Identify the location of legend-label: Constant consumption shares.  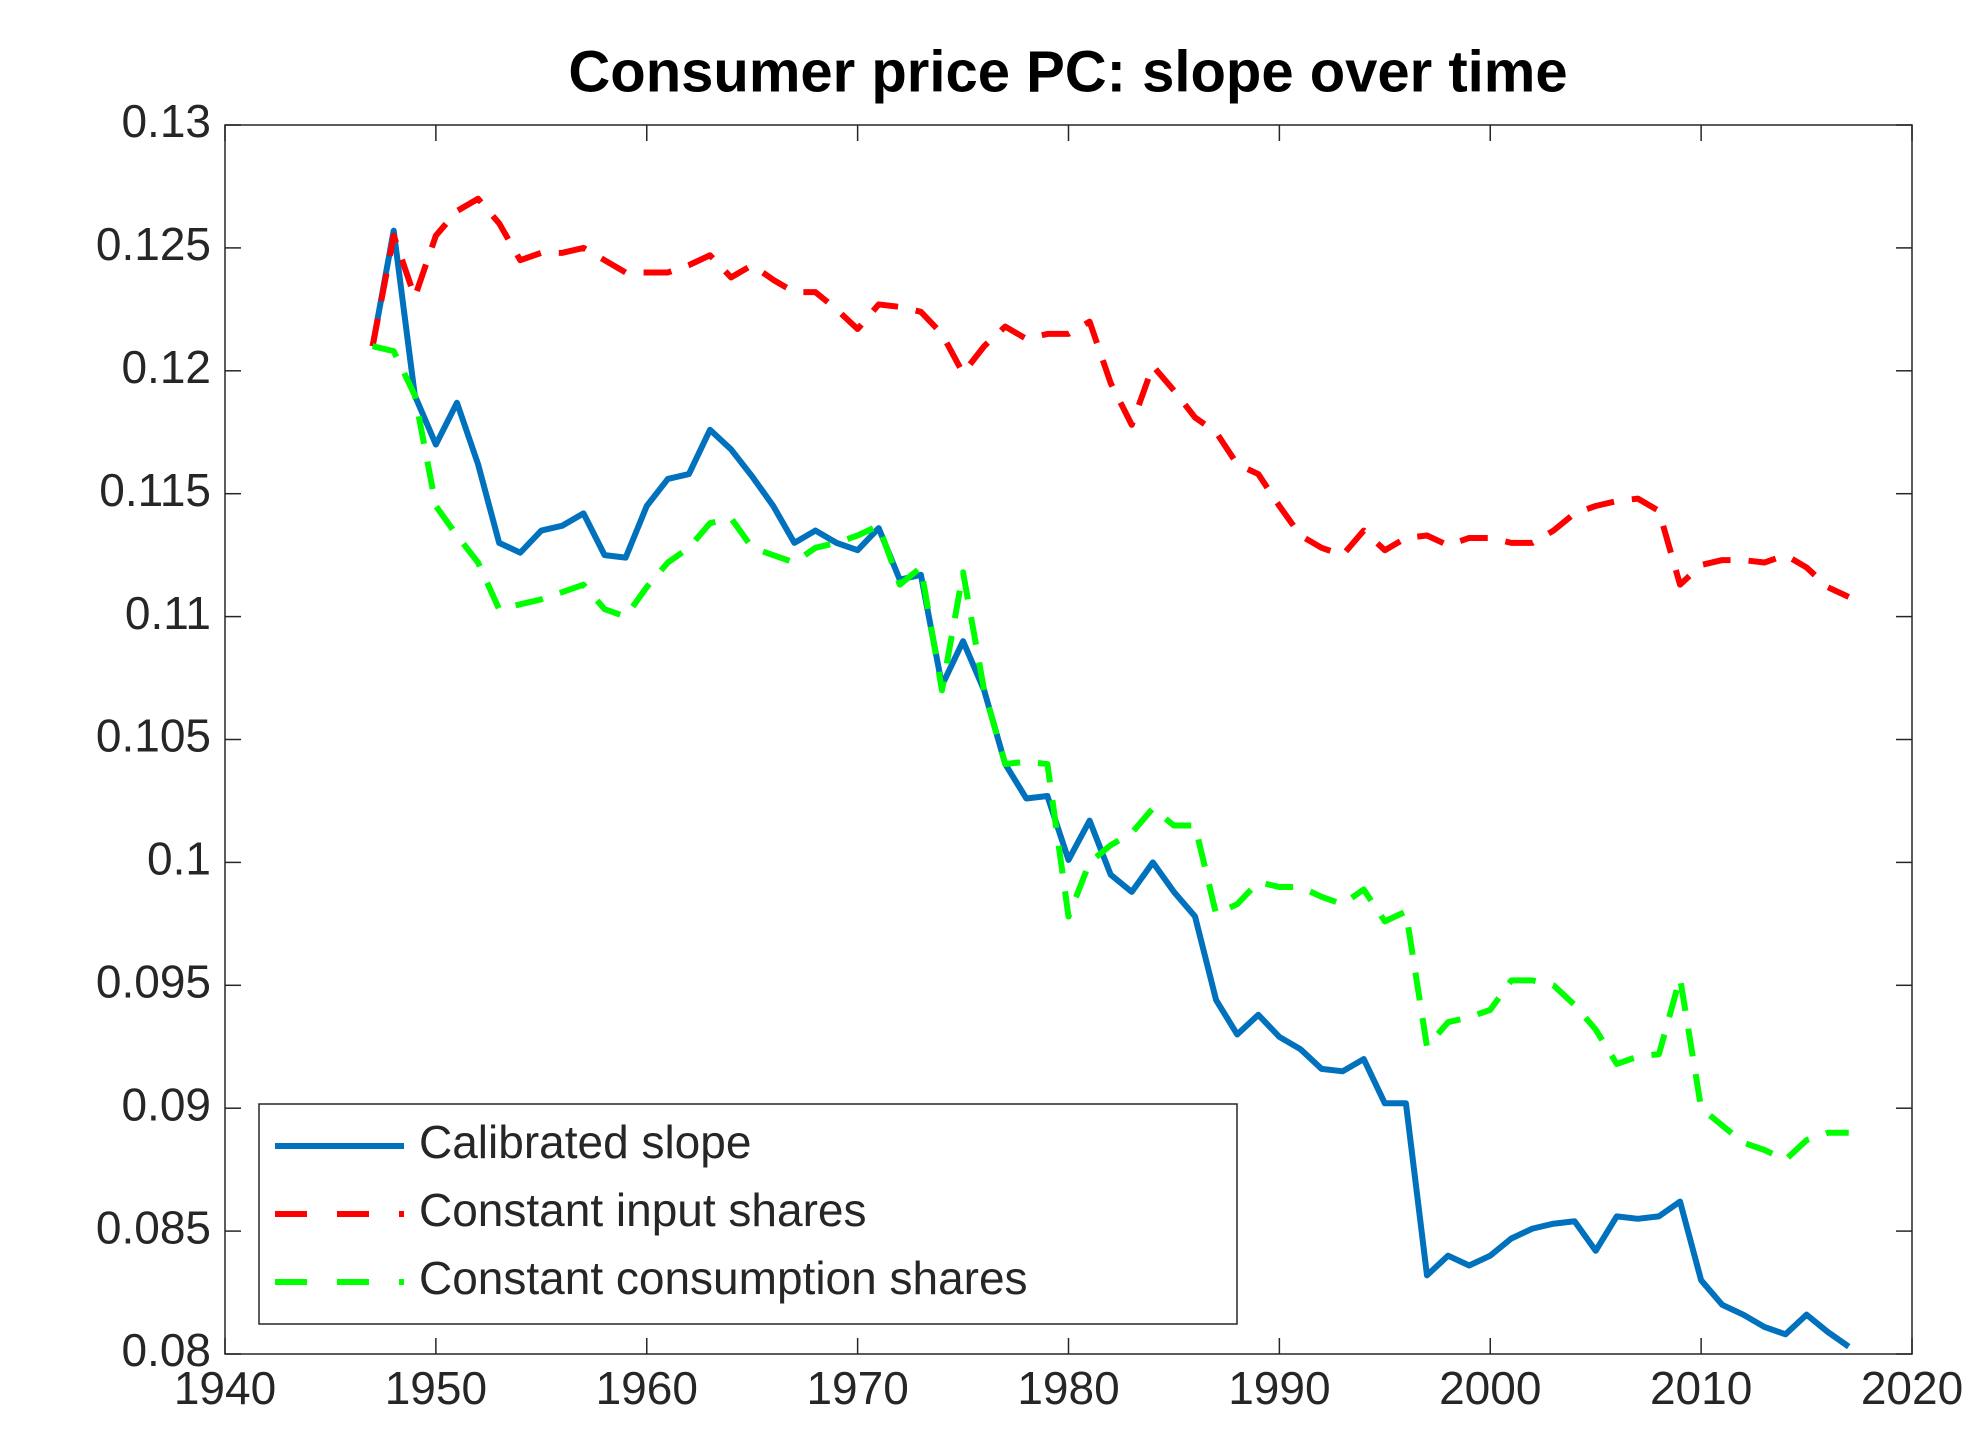
(723, 1278).